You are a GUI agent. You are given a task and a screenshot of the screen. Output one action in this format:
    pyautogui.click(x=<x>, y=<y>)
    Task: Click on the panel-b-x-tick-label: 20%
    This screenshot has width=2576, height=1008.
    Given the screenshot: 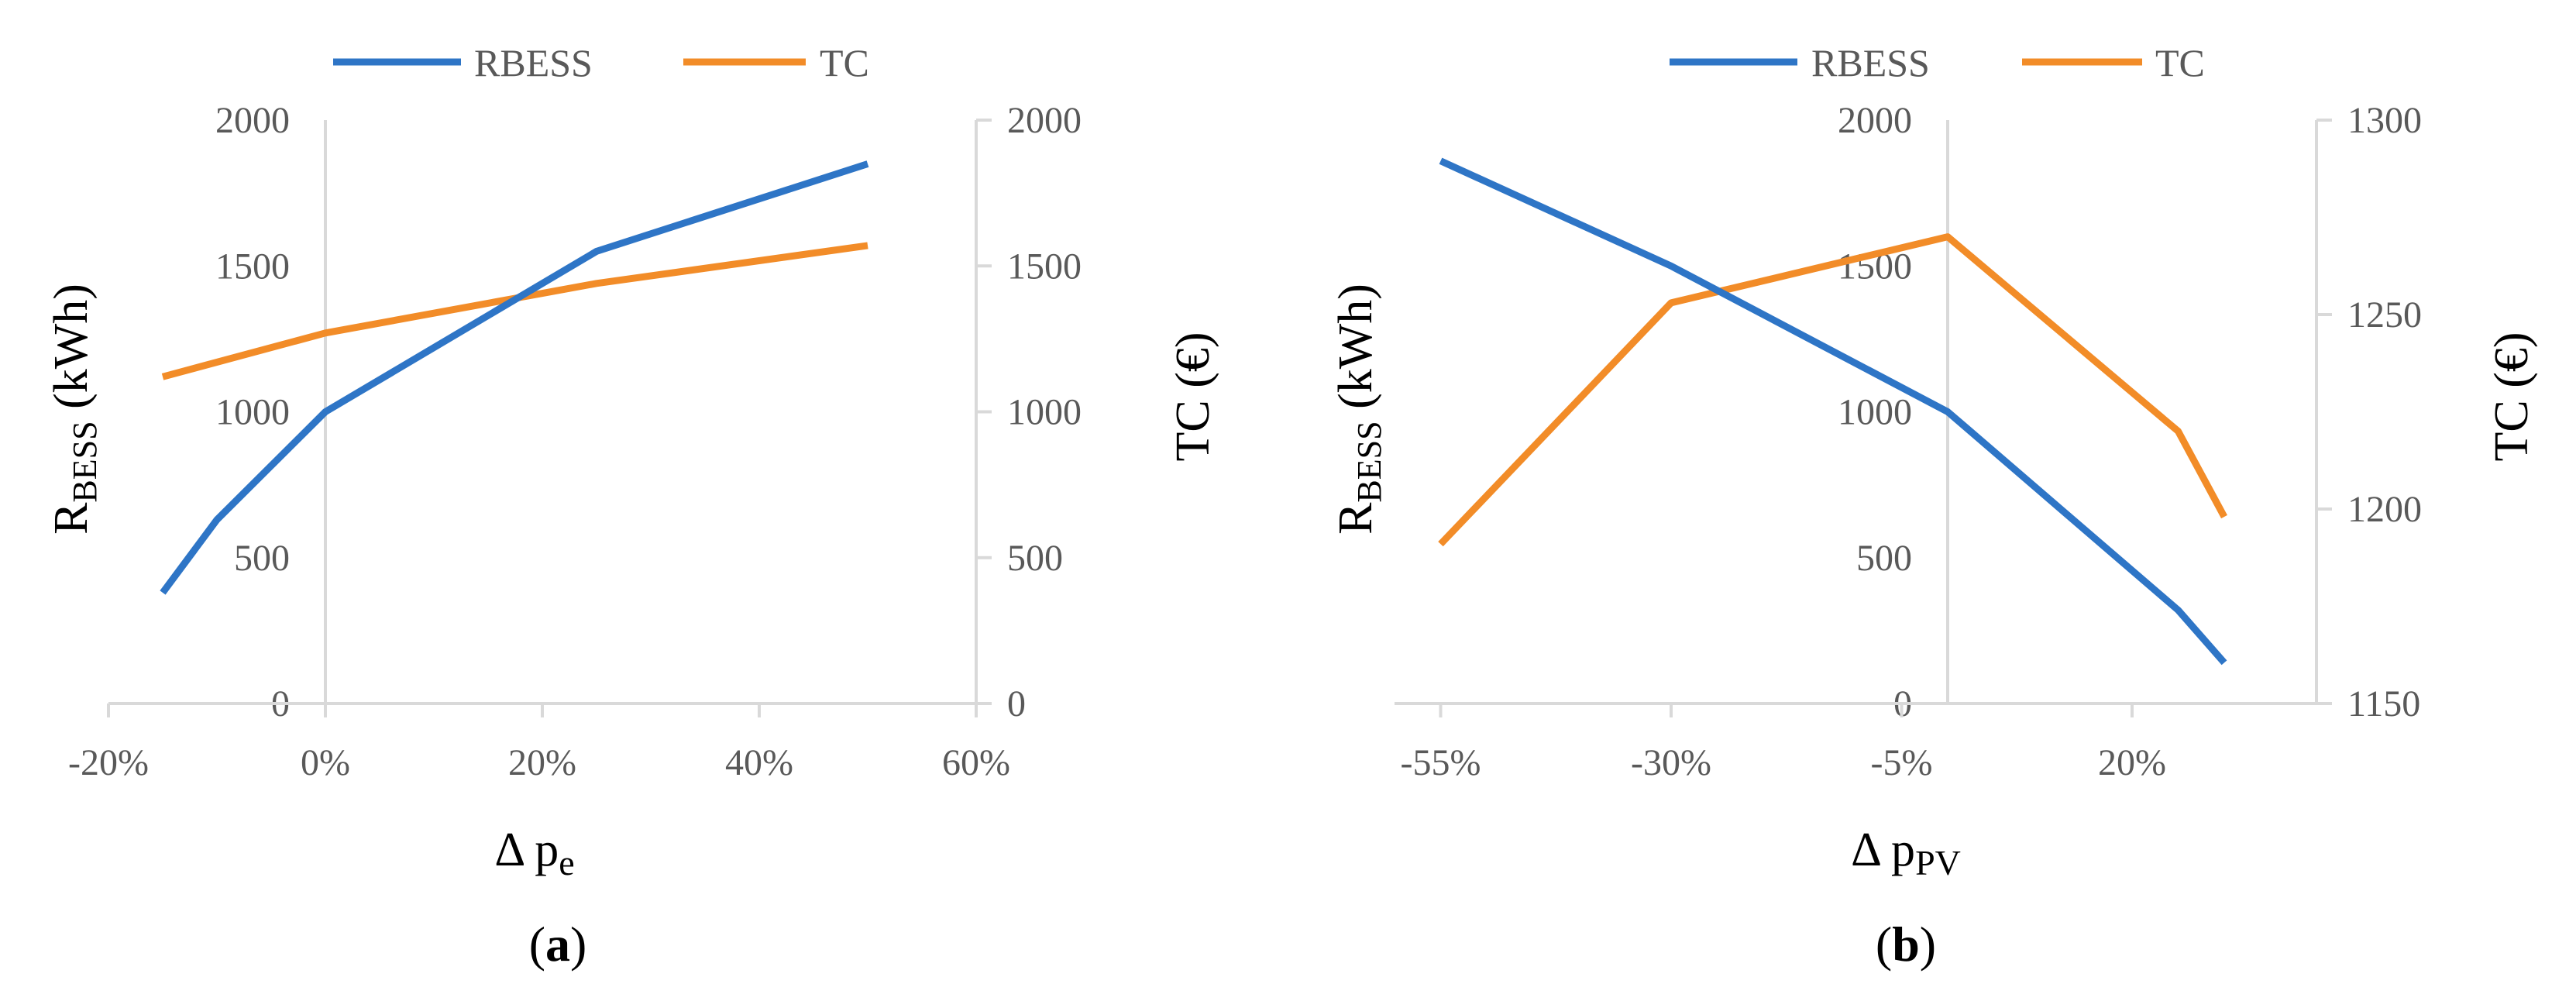 What is the action you would take?
    pyautogui.click(x=2132, y=763)
    